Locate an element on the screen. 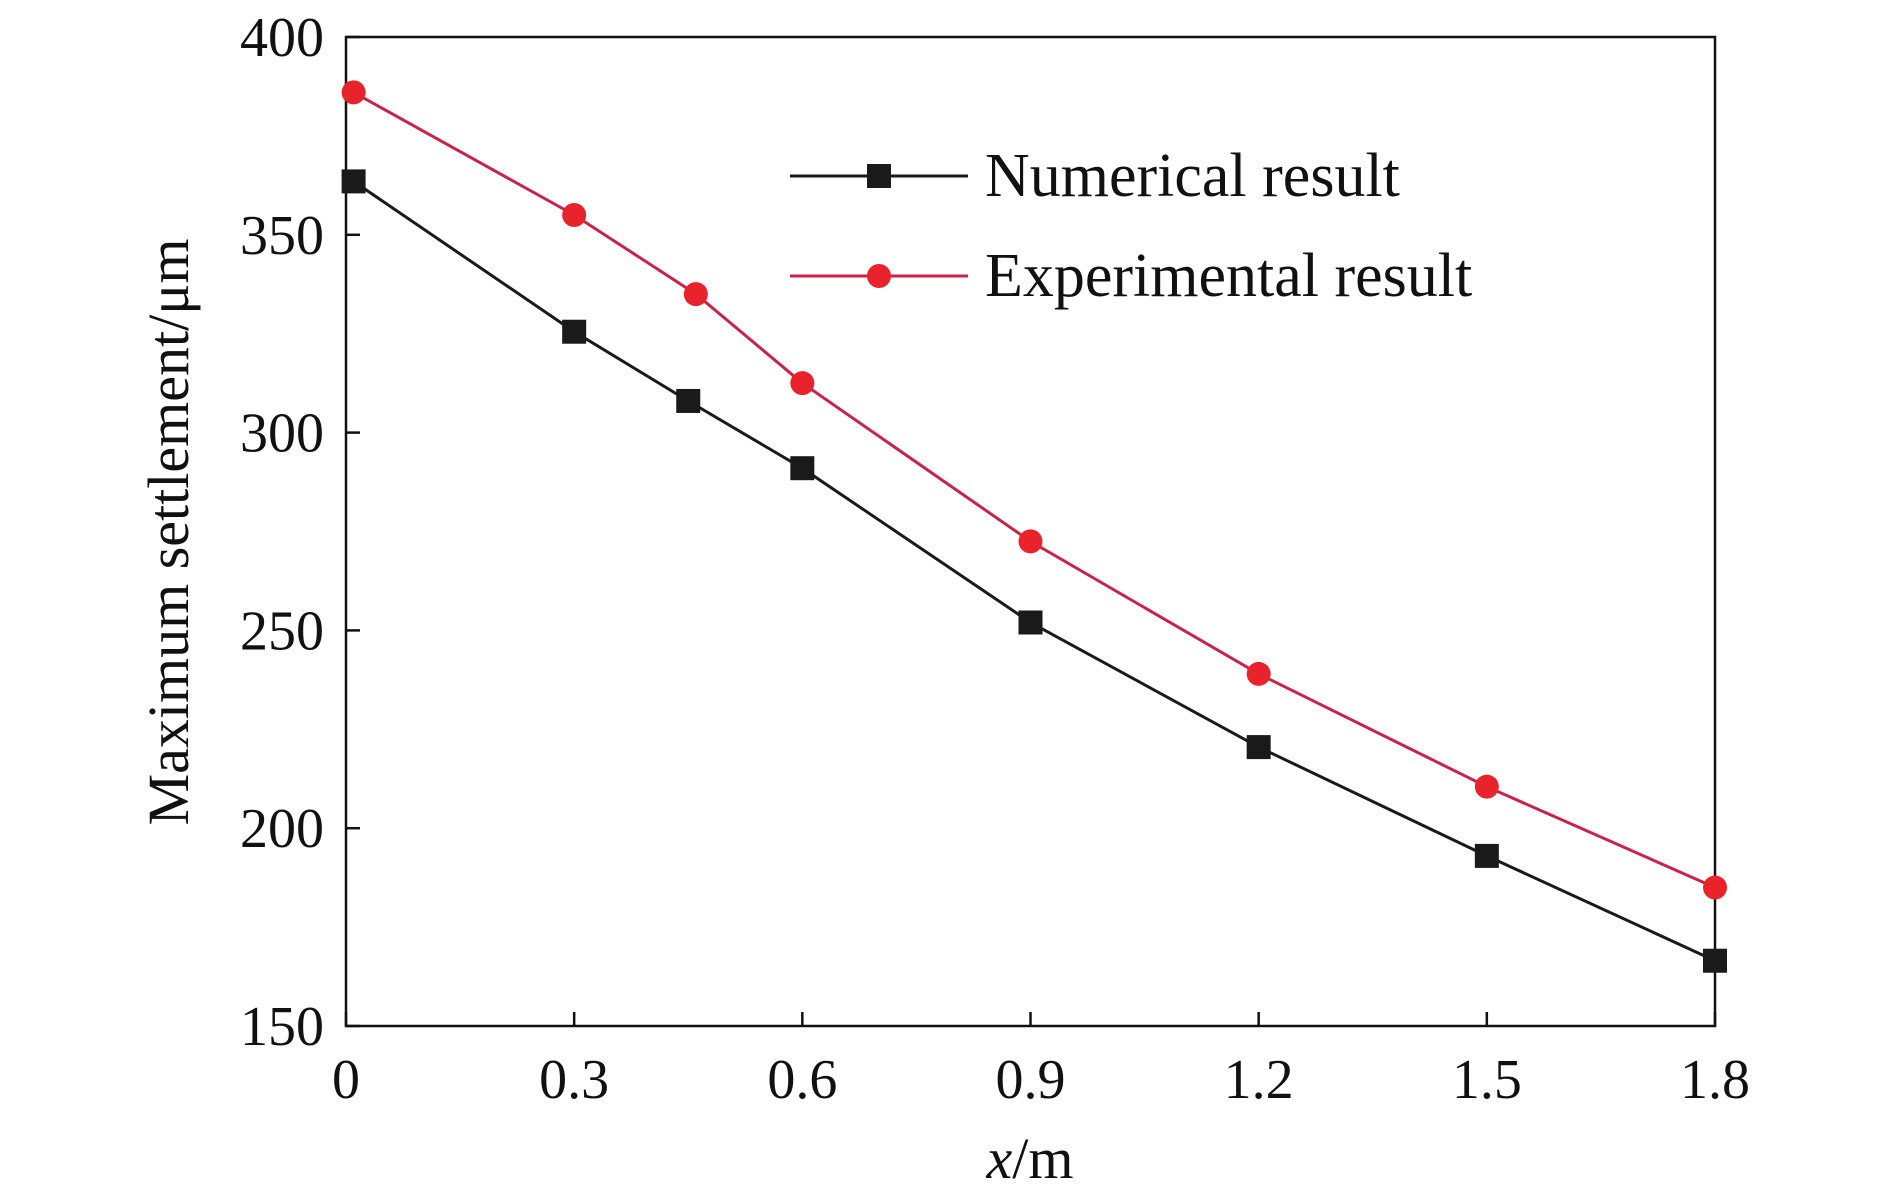  x-tick-label: 0.6 is located at coordinates (802, 1080).